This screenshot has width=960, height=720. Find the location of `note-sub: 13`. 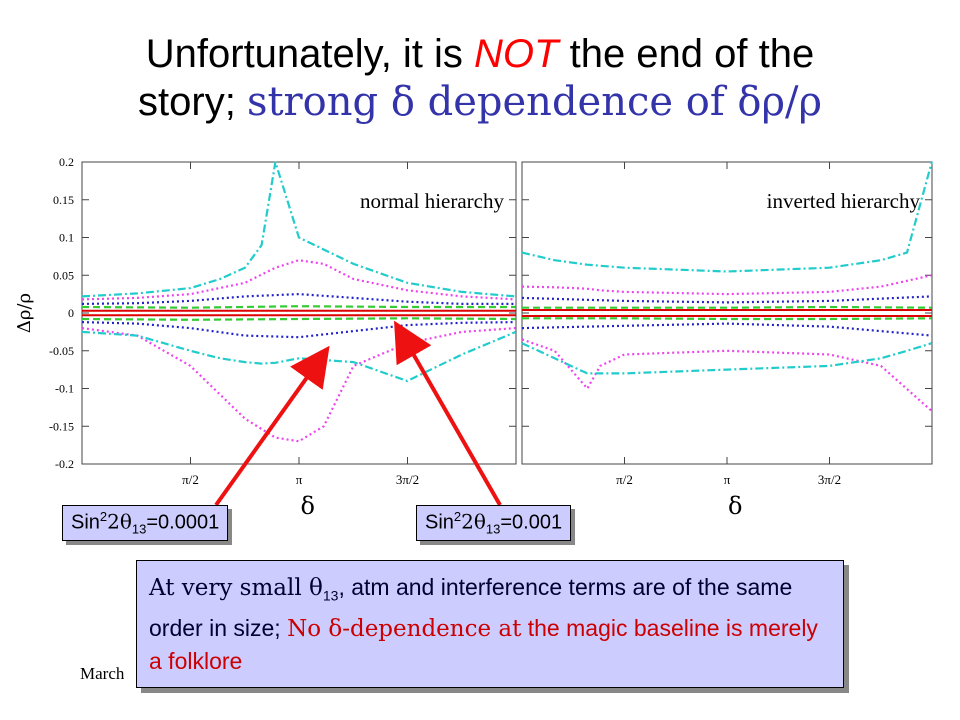

note-sub: 13 is located at coordinates (330, 595).